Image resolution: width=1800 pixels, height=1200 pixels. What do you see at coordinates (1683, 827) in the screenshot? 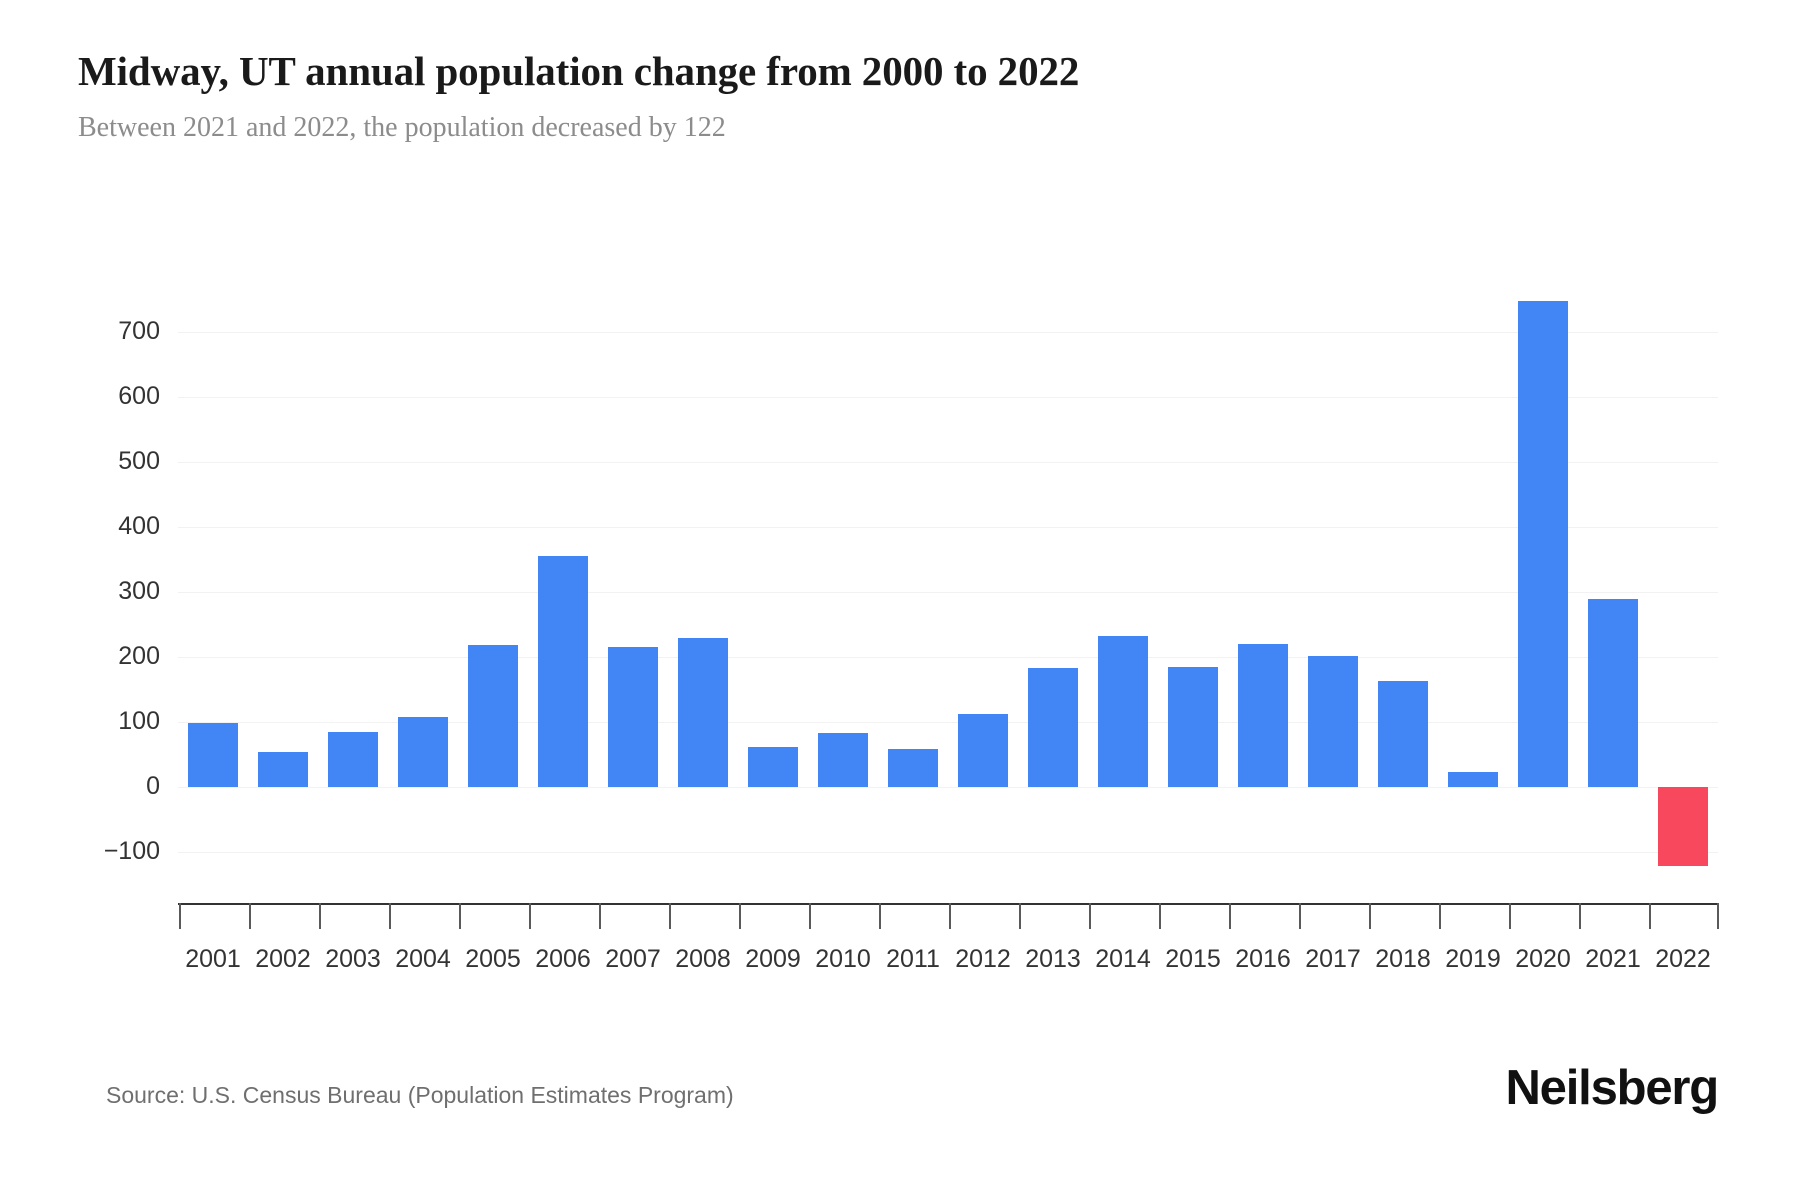
I see `bar-2022` at bounding box center [1683, 827].